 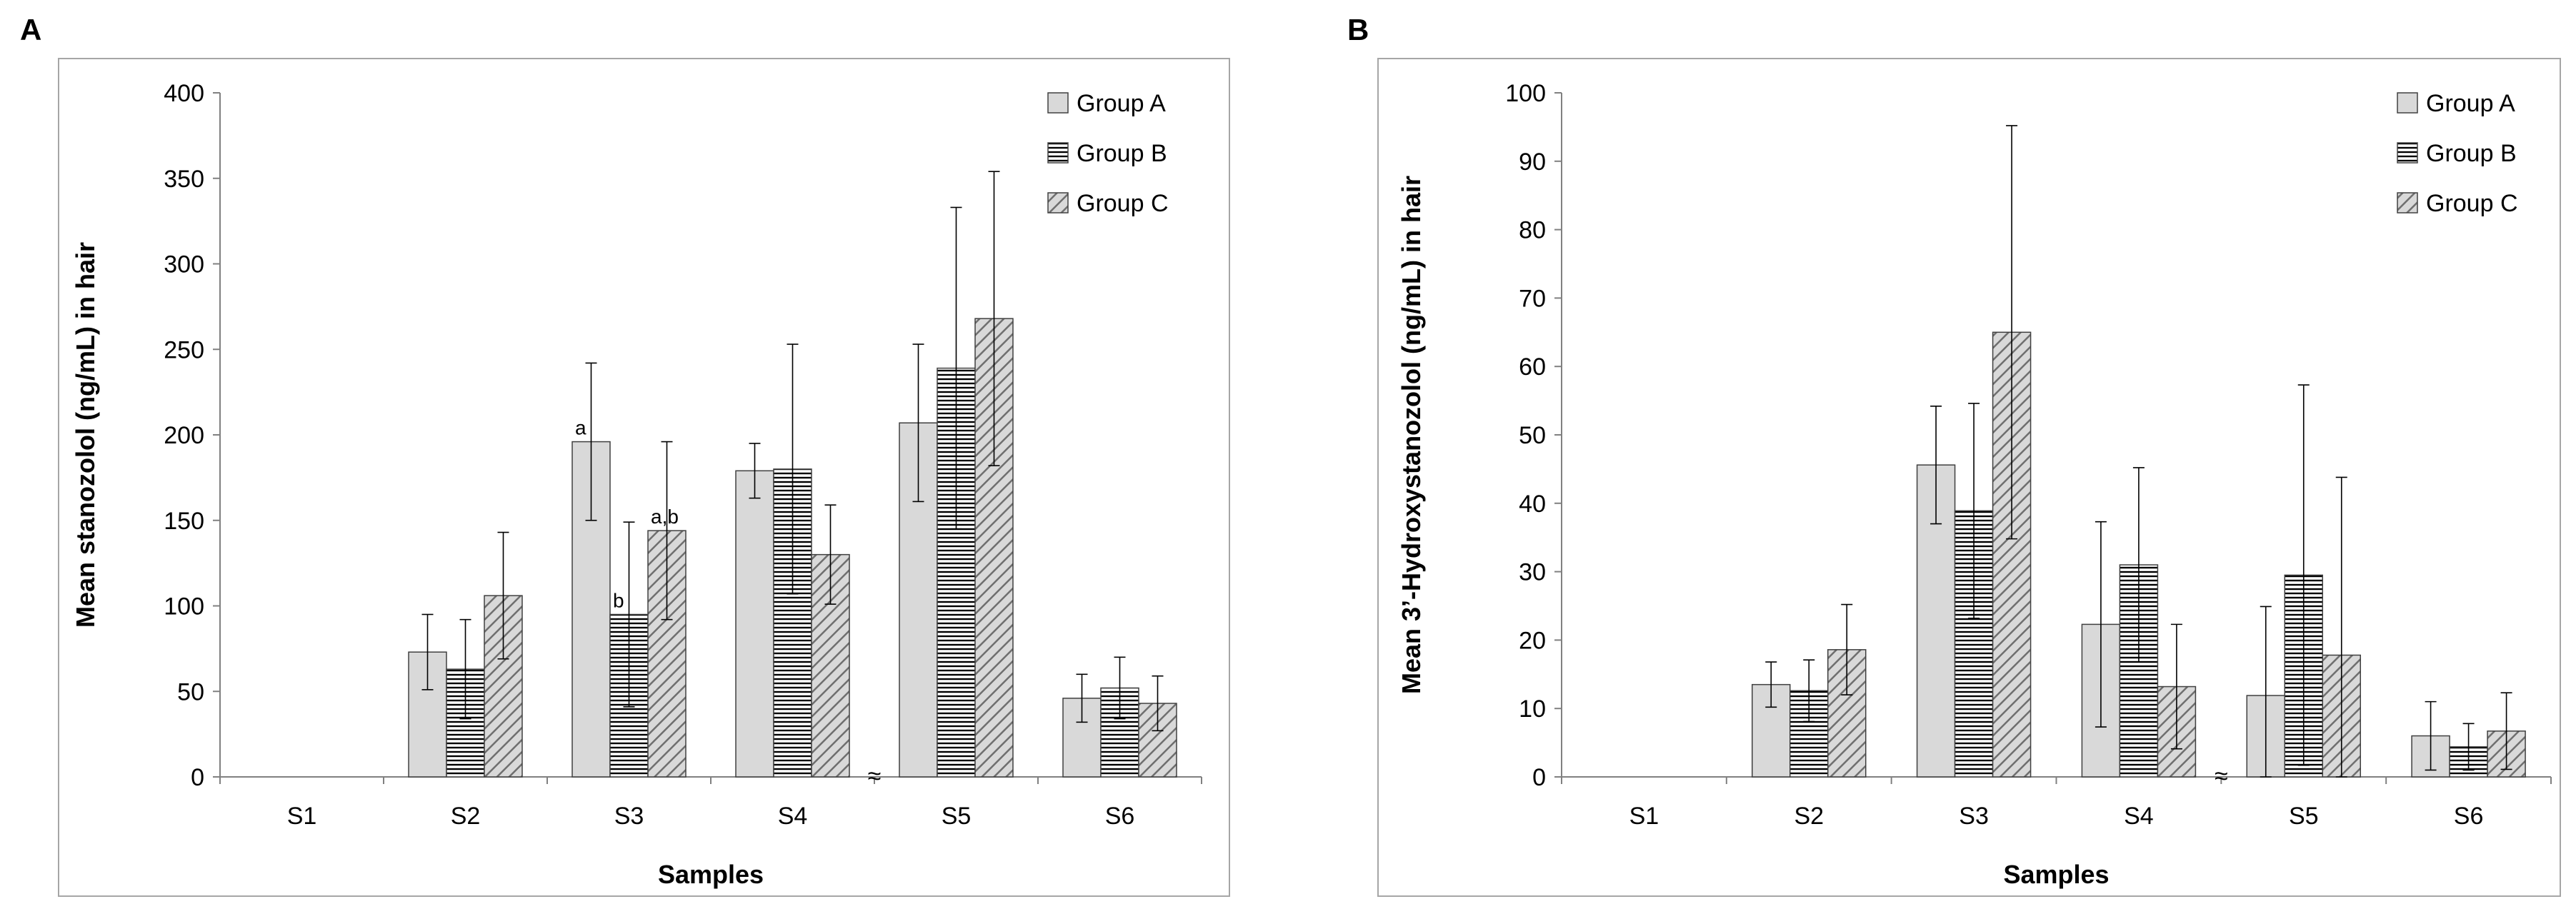 I want to click on y-tick-label: 70, so click(x=1532, y=298).